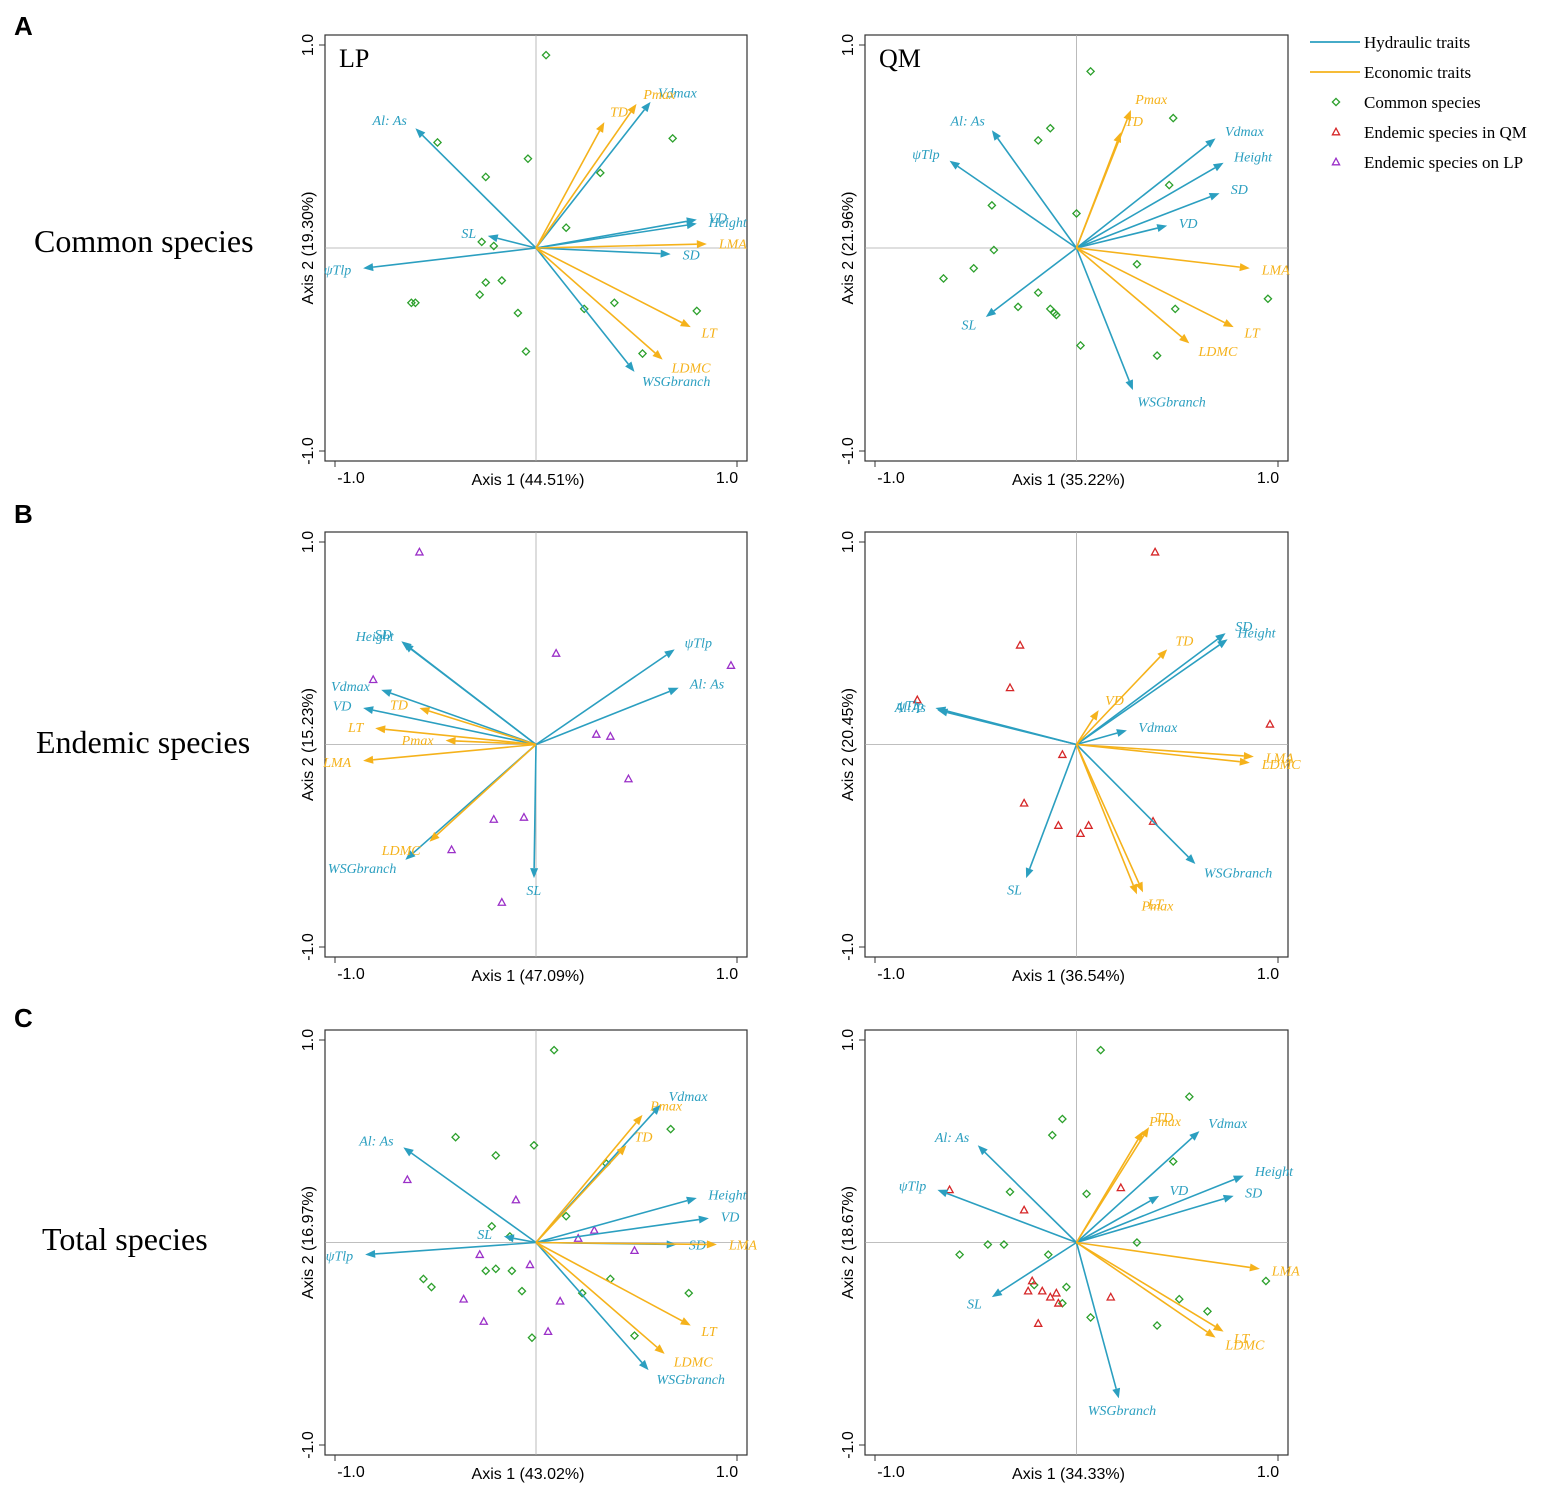  I want to click on legend-item-hydraulic: Hydraulic traits, so click(1390, 42).